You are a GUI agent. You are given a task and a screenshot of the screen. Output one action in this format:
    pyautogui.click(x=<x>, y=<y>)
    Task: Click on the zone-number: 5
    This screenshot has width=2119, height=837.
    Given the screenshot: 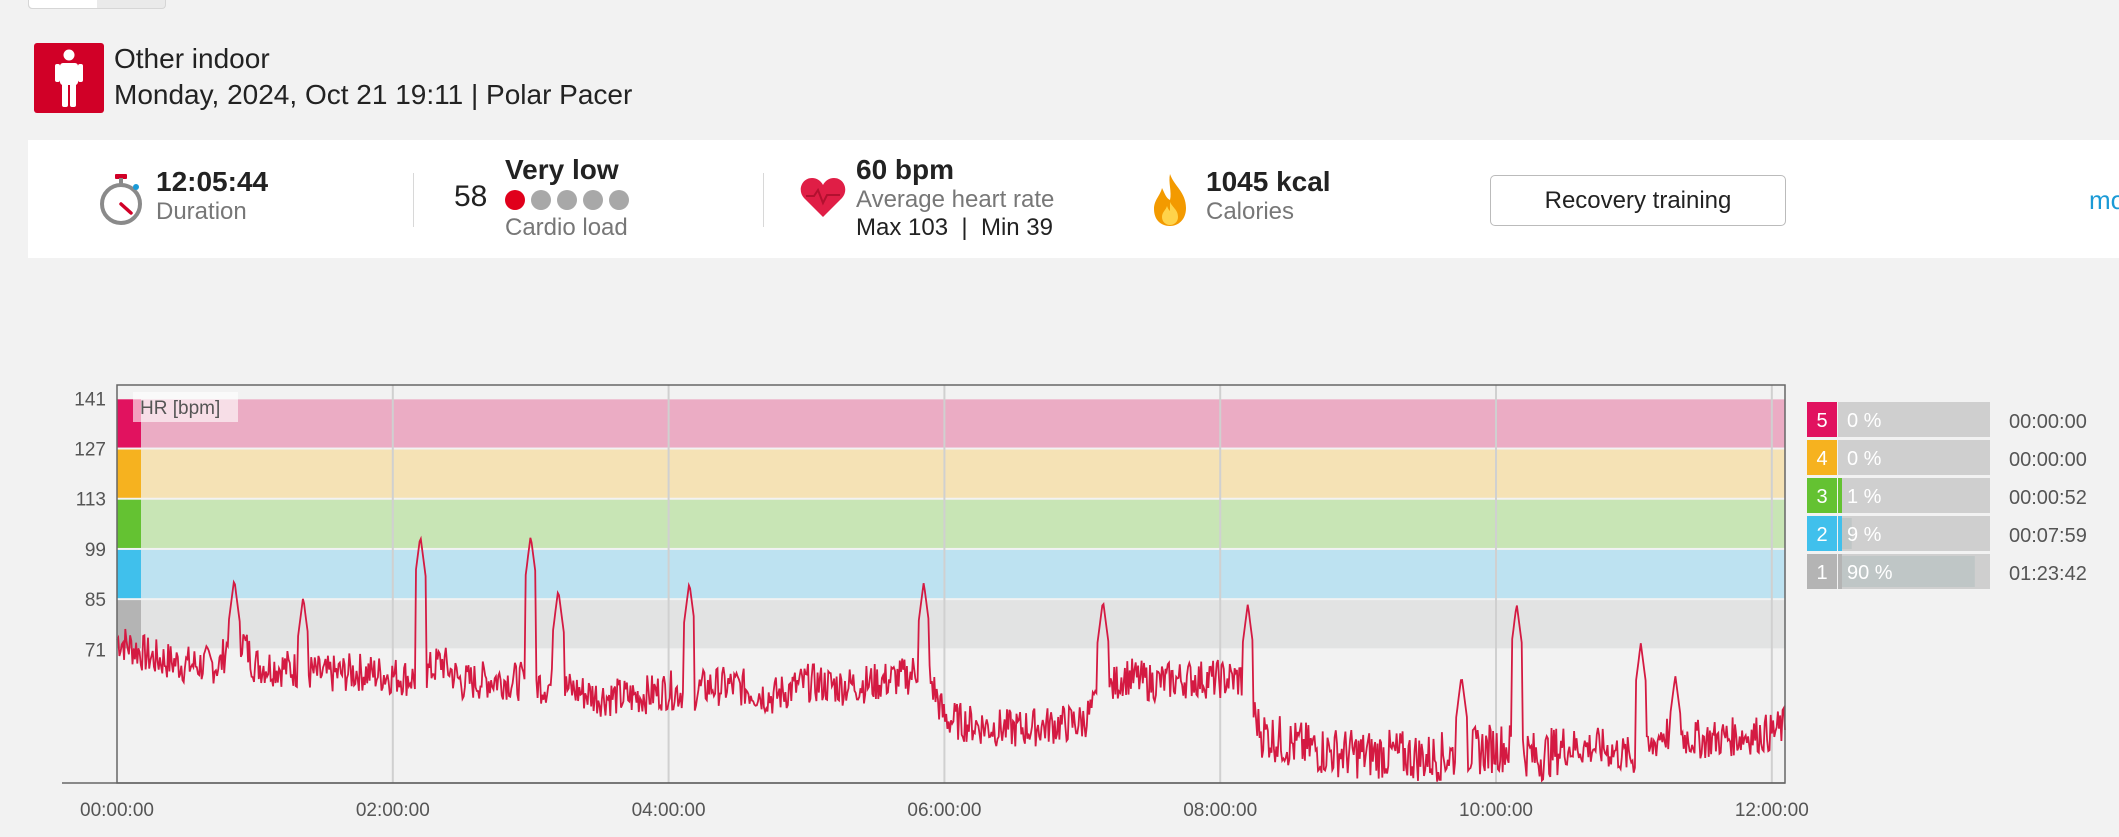 What is the action you would take?
    pyautogui.click(x=1821, y=421)
    